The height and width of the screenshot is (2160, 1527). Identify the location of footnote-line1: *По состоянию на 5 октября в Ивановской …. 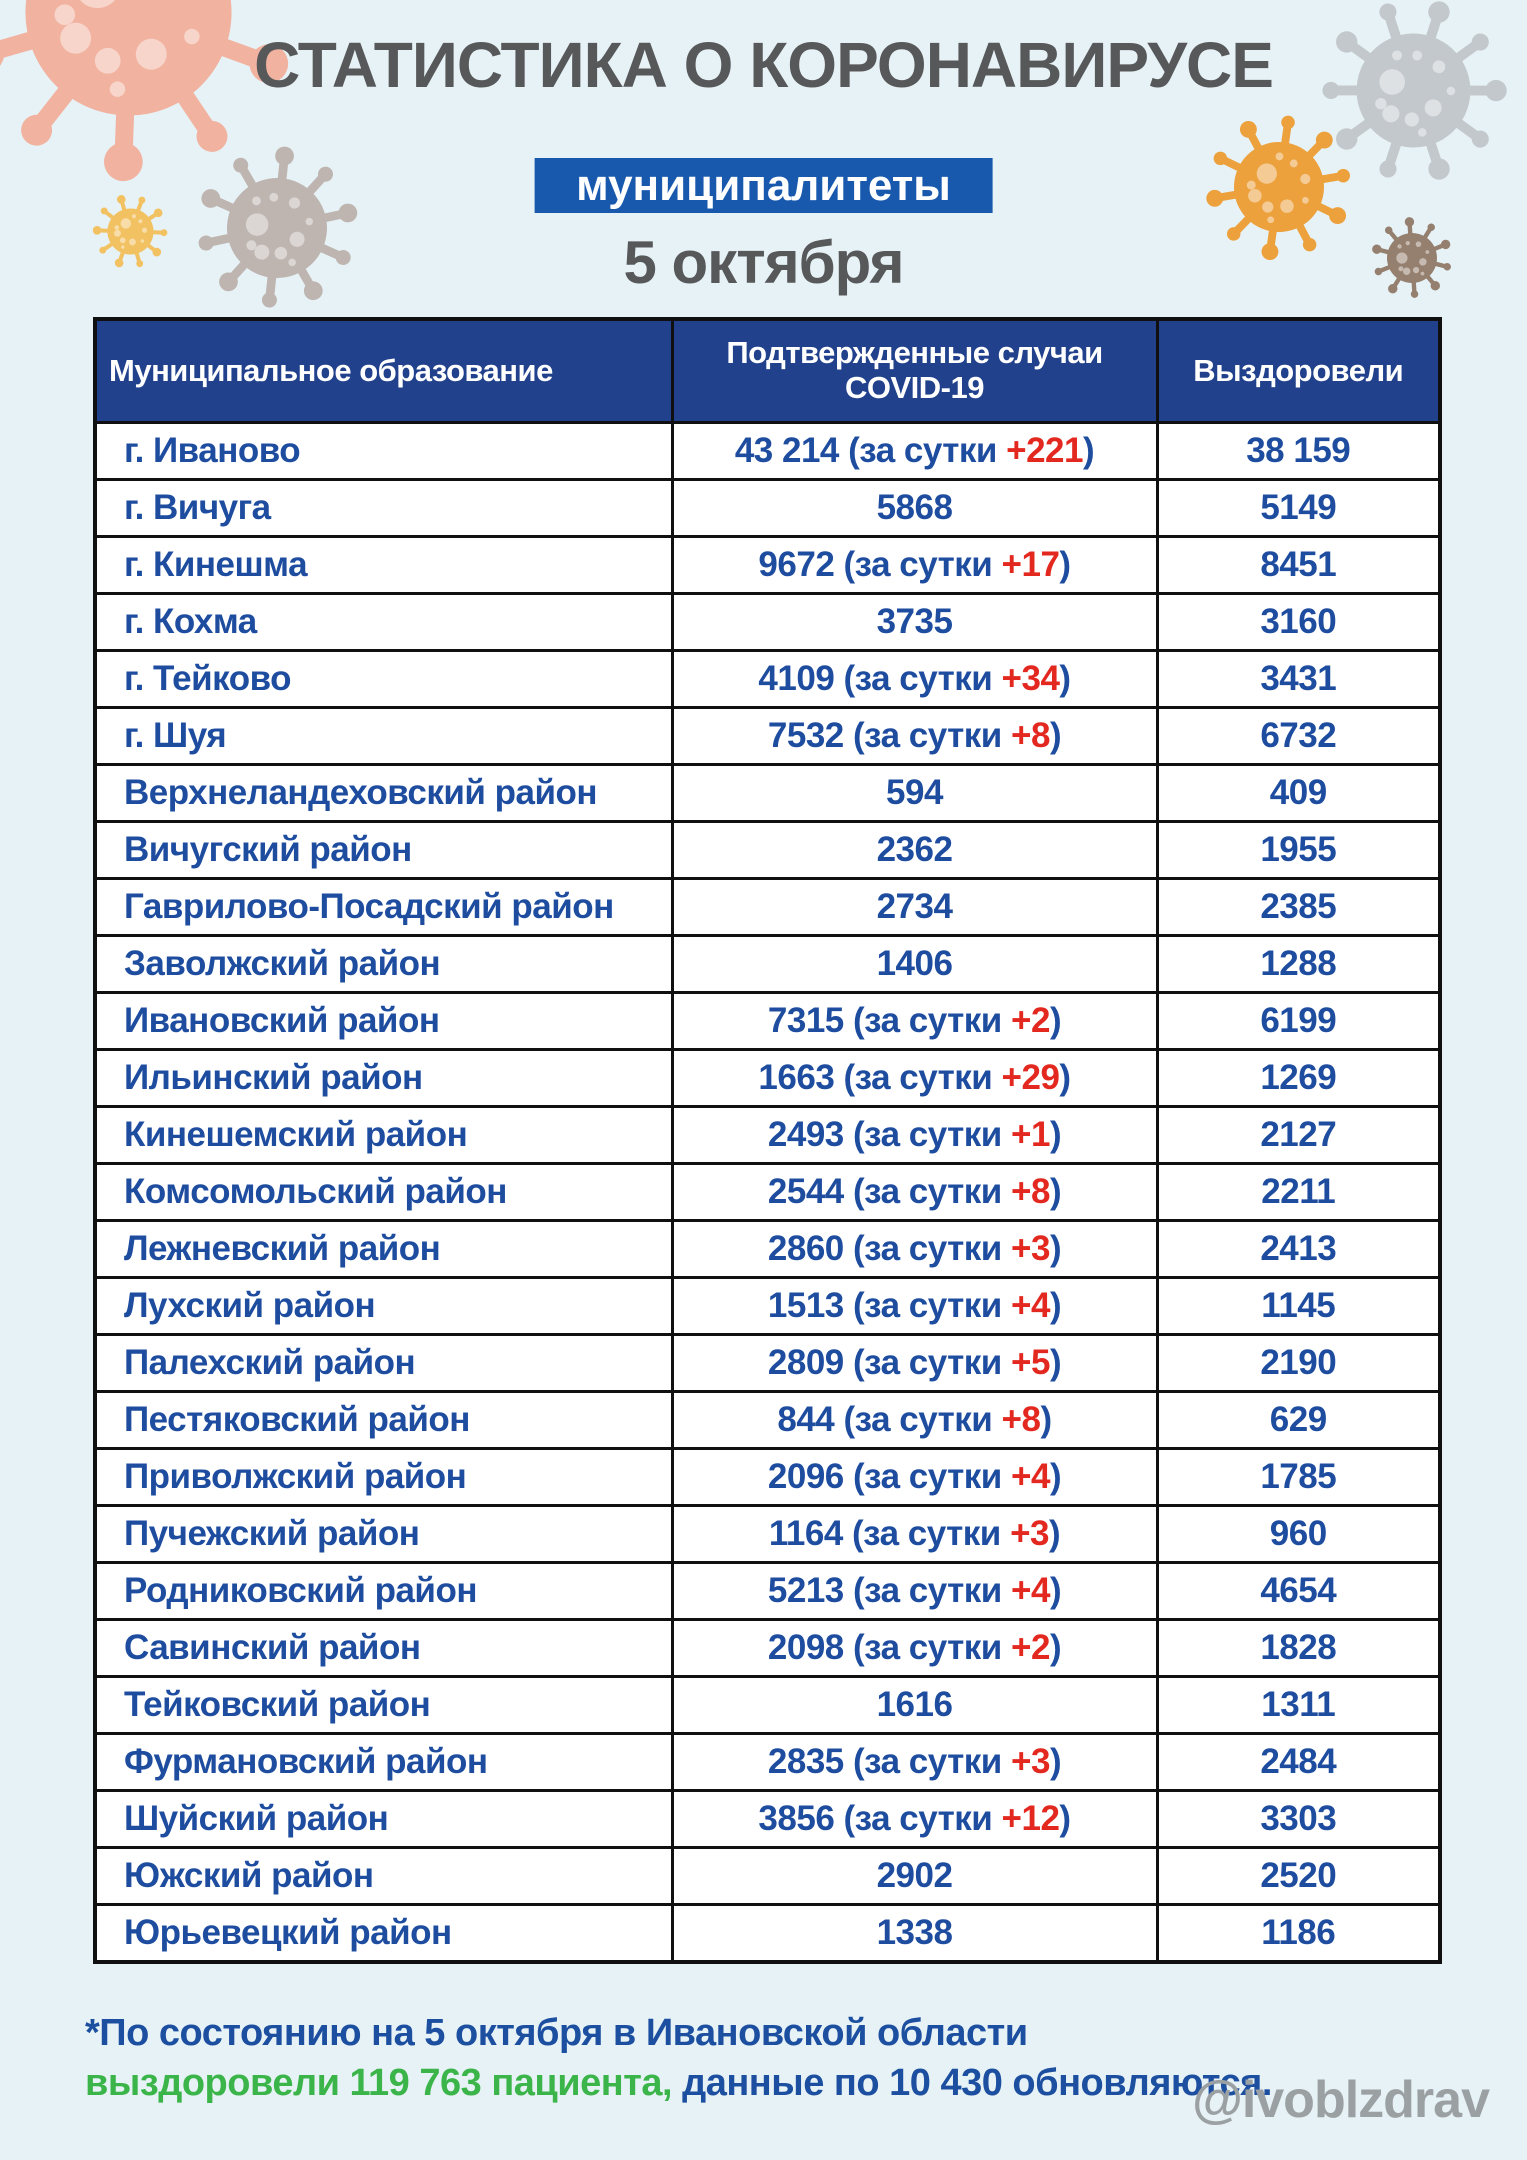
(556, 2033).